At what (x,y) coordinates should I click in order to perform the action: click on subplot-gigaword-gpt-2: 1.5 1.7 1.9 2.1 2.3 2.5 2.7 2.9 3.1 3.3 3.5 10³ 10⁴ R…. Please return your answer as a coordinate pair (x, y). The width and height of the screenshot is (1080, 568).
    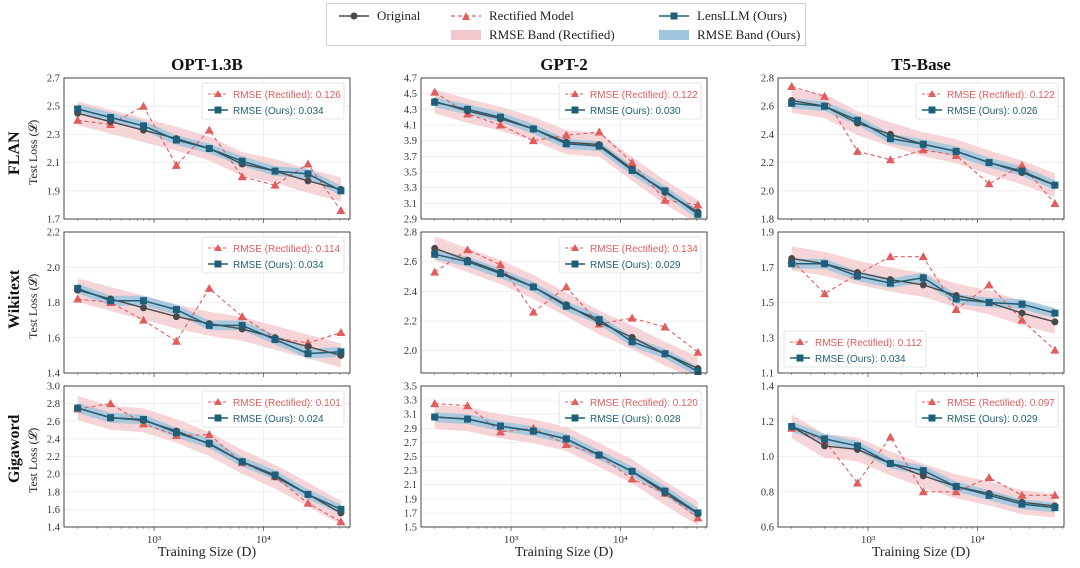
    Looking at the image, I should click on (556, 464).